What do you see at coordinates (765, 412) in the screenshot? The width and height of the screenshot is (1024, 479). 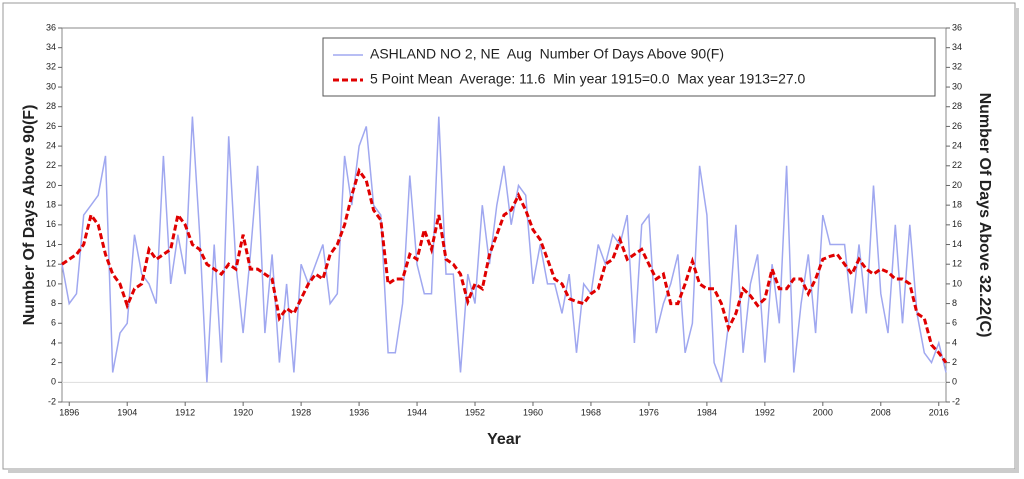 I see `x-tick-label: 1992` at bounding box center [765, 412].